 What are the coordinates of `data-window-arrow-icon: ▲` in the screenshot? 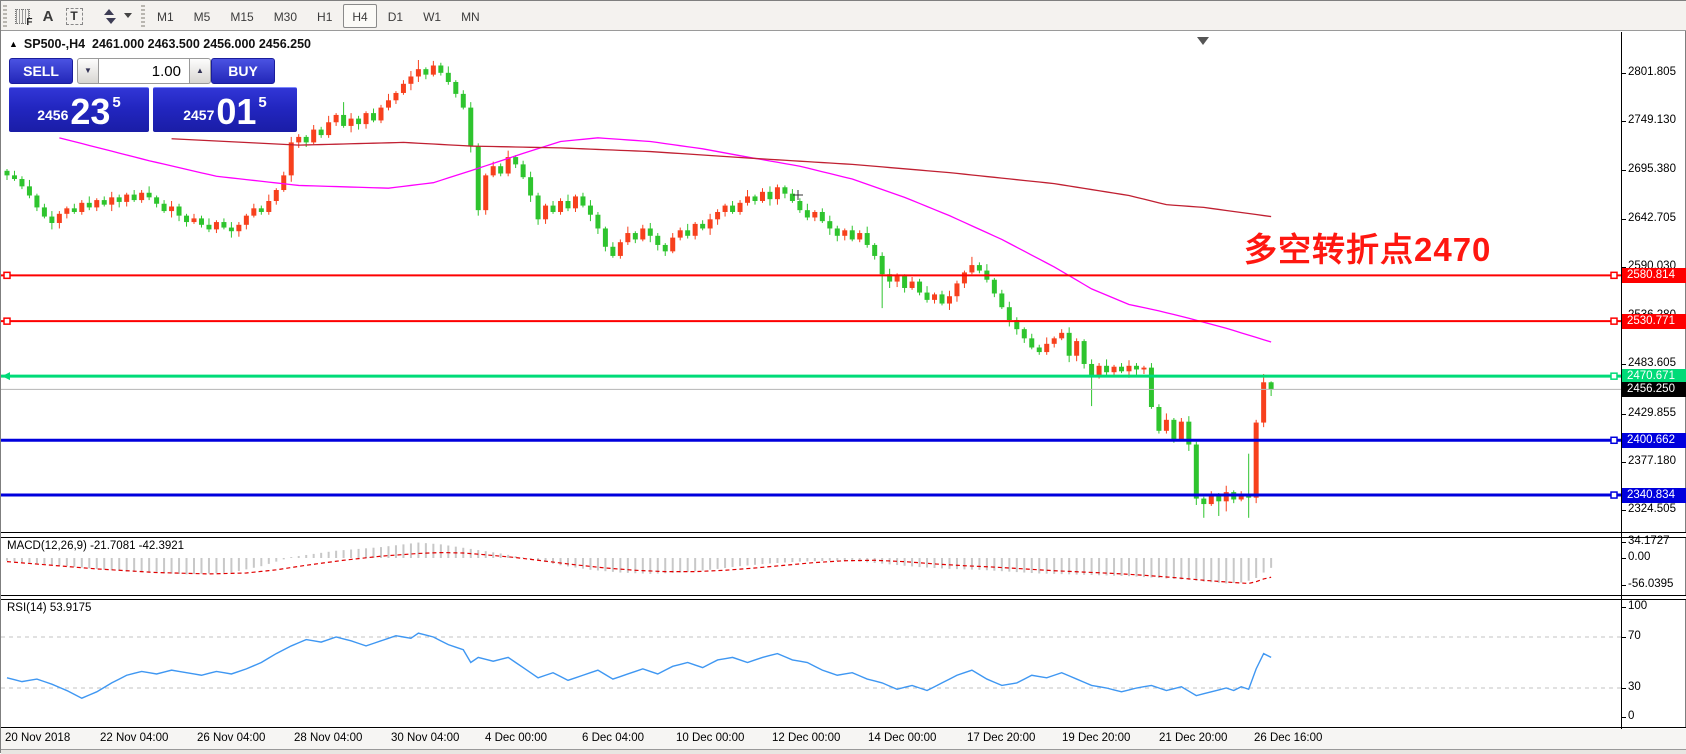 It's located at (13, 44).